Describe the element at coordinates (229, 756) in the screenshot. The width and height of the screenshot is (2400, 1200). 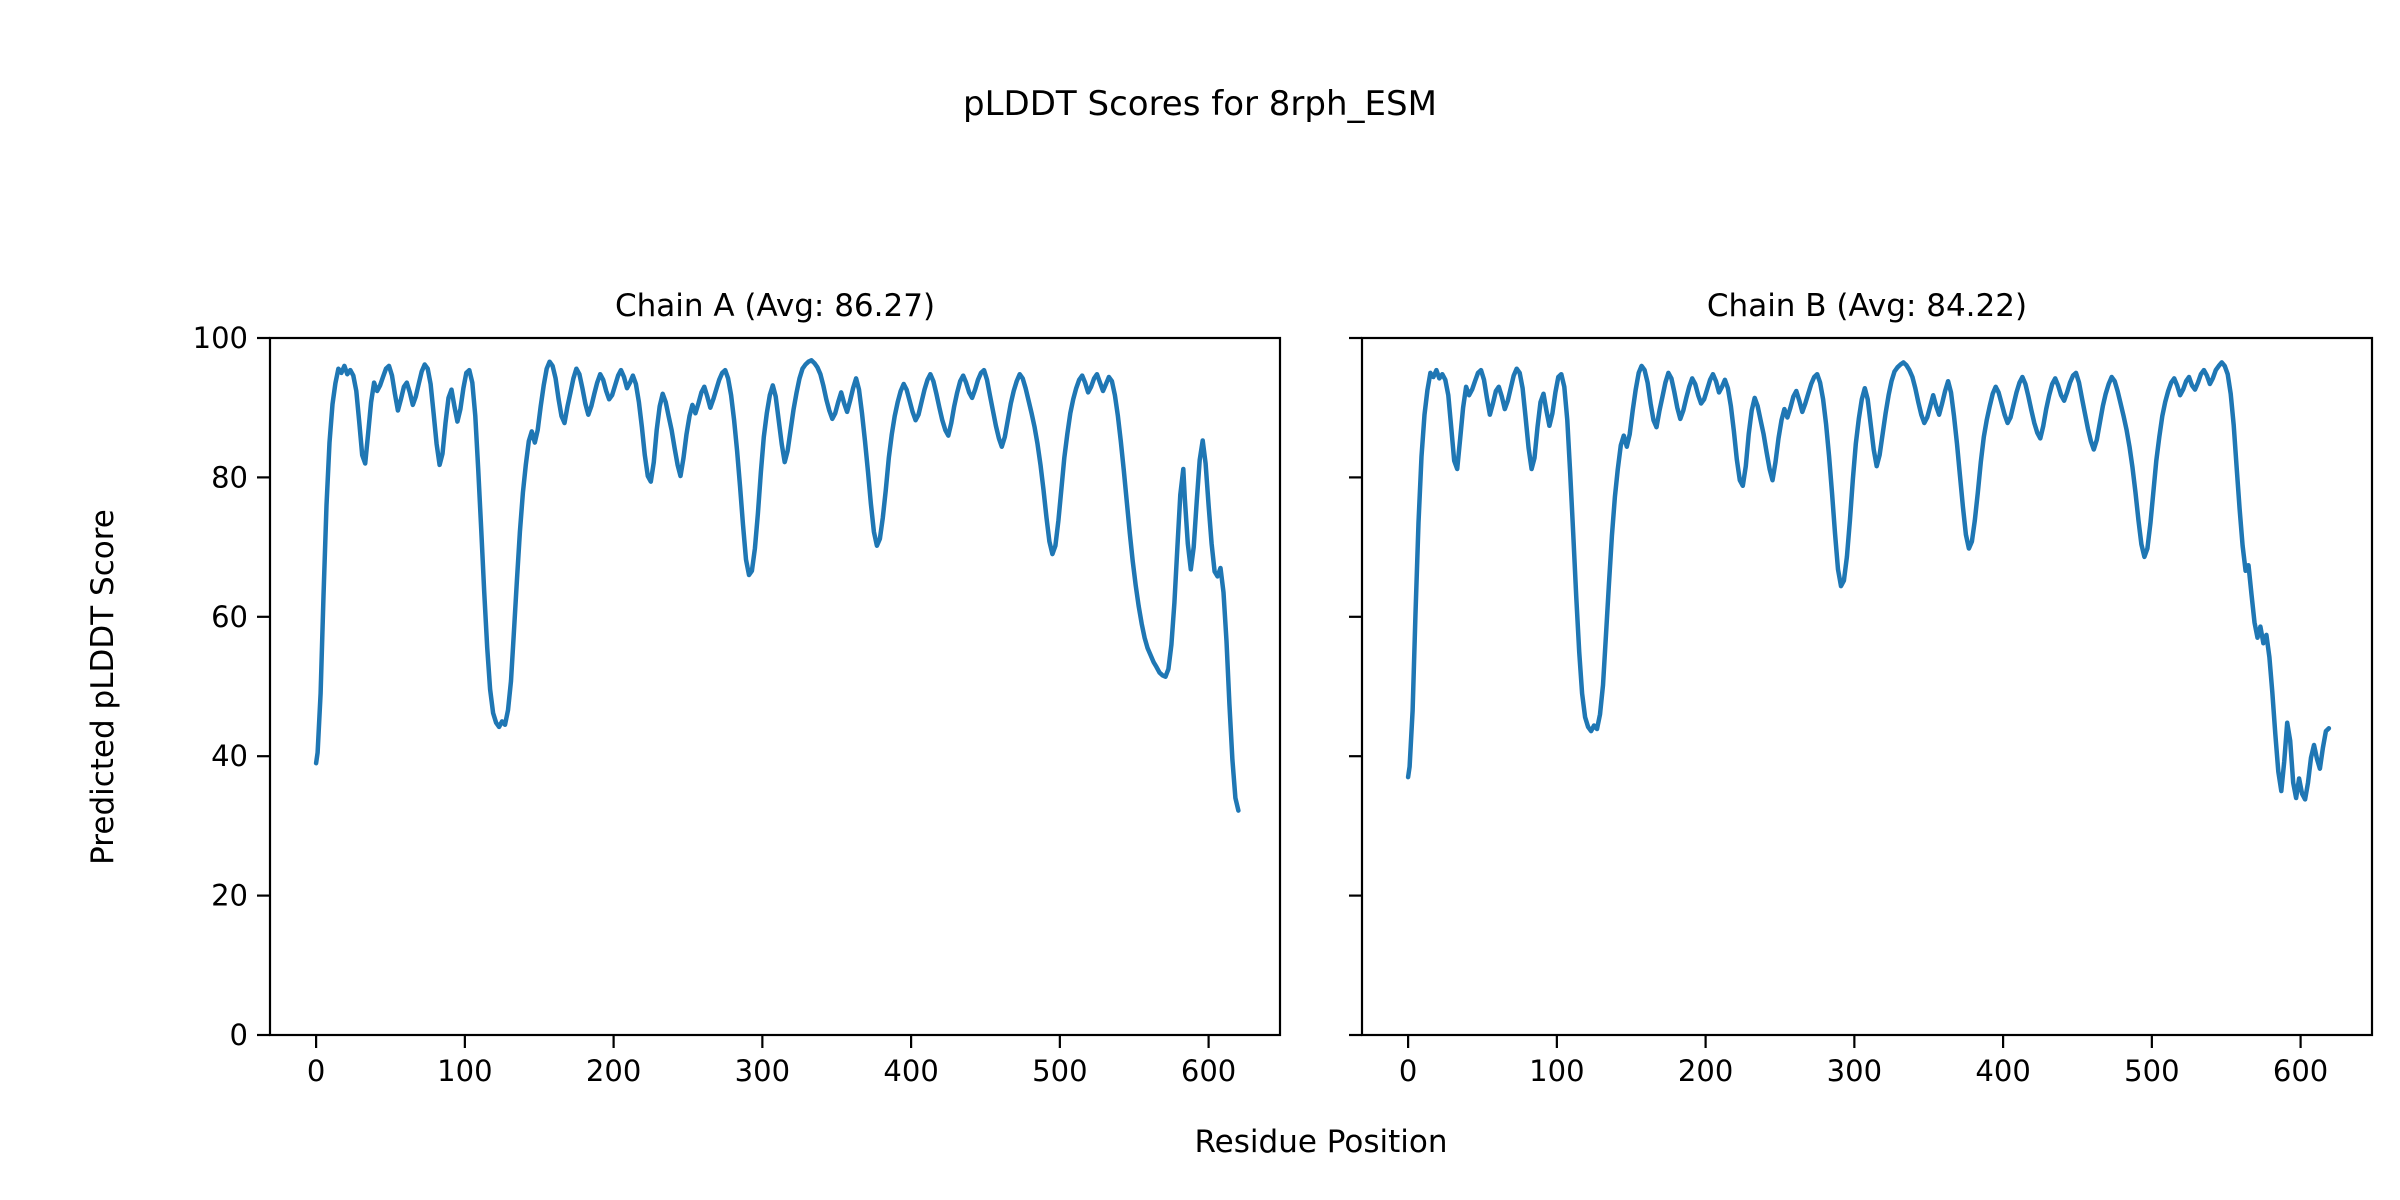
I see `y-tick-label: 40` at that location.